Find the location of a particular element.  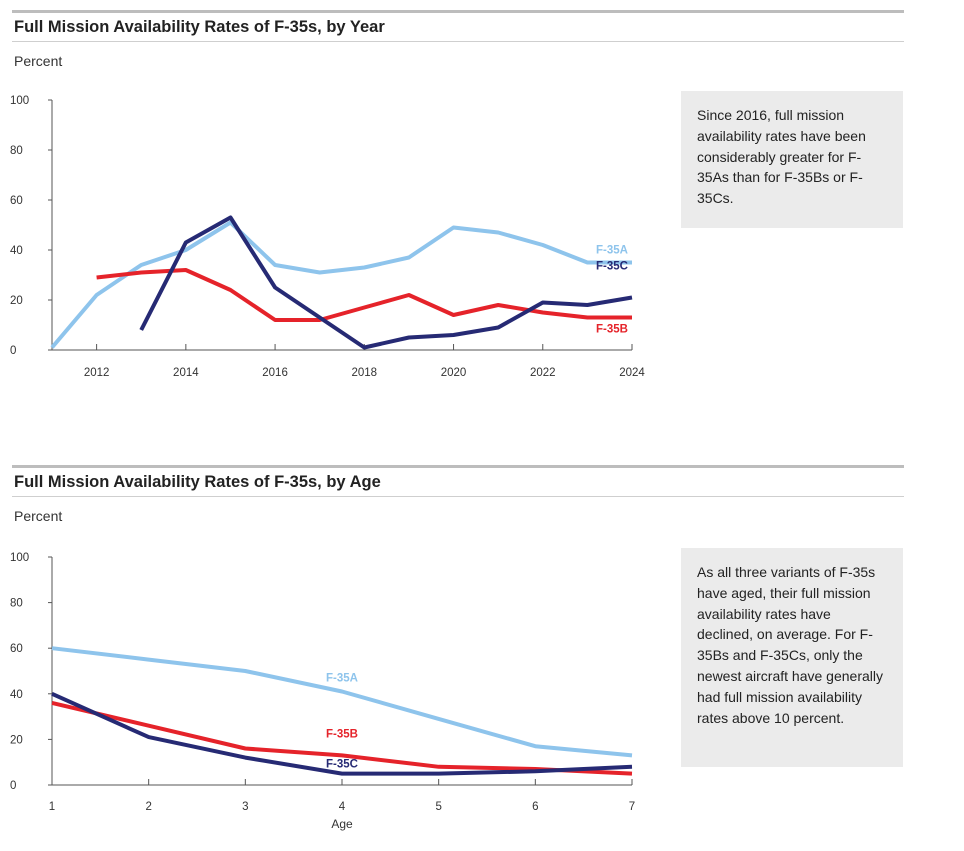

x-tick-label: 2 is located at coordinates (148, 807).